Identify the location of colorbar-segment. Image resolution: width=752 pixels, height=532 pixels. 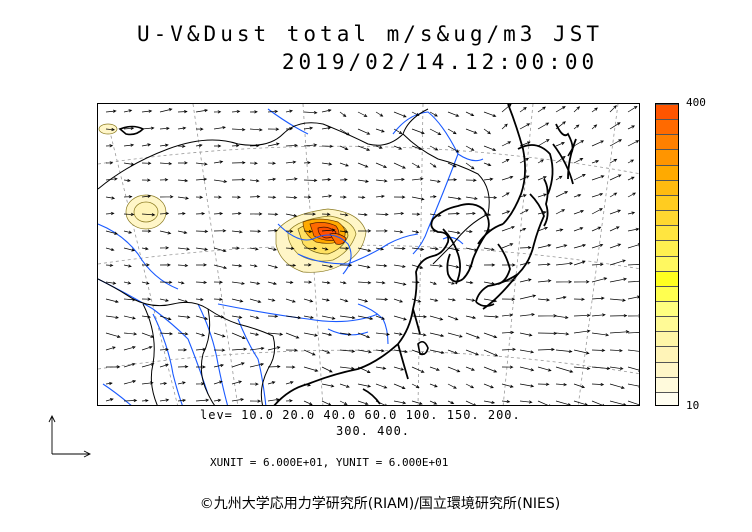
(667, 187).